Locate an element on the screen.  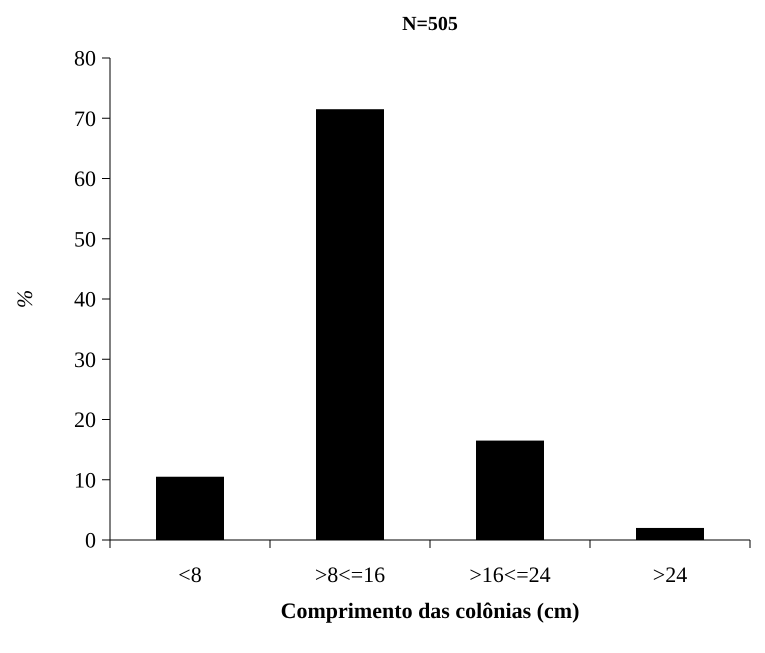
y-tick-label: 60 is located at coordinates (85, 179).